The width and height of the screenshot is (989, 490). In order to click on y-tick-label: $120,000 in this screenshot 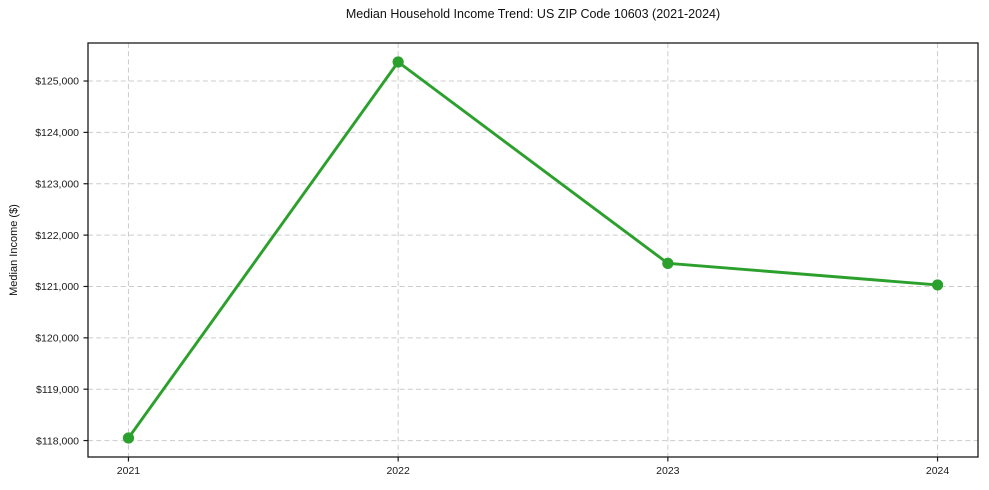, I will do `click(57, 339)`.